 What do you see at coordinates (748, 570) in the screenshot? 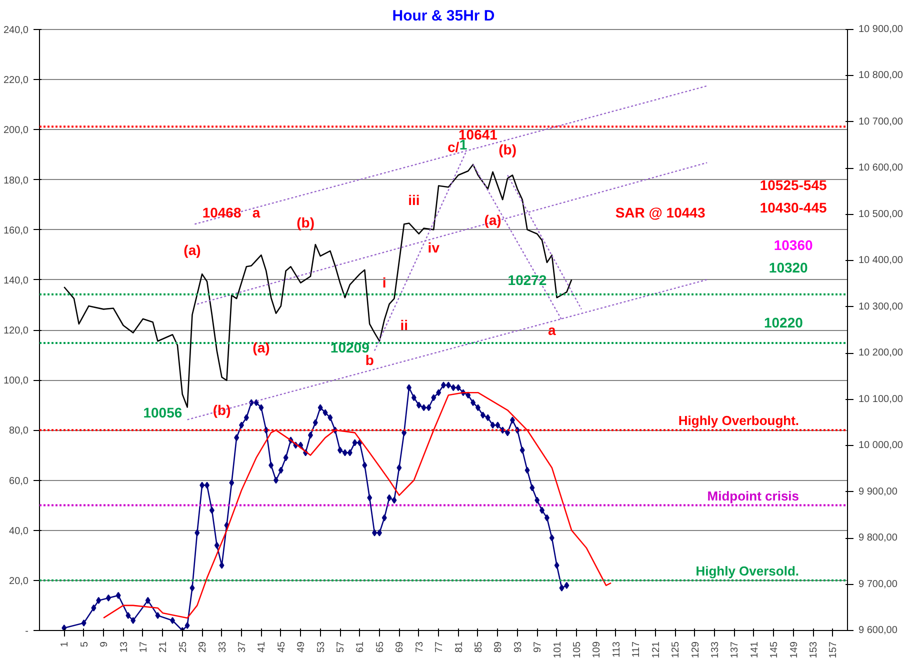
I see `ref-line-label: Highly Oversold.` at bounding box center [748, 570].